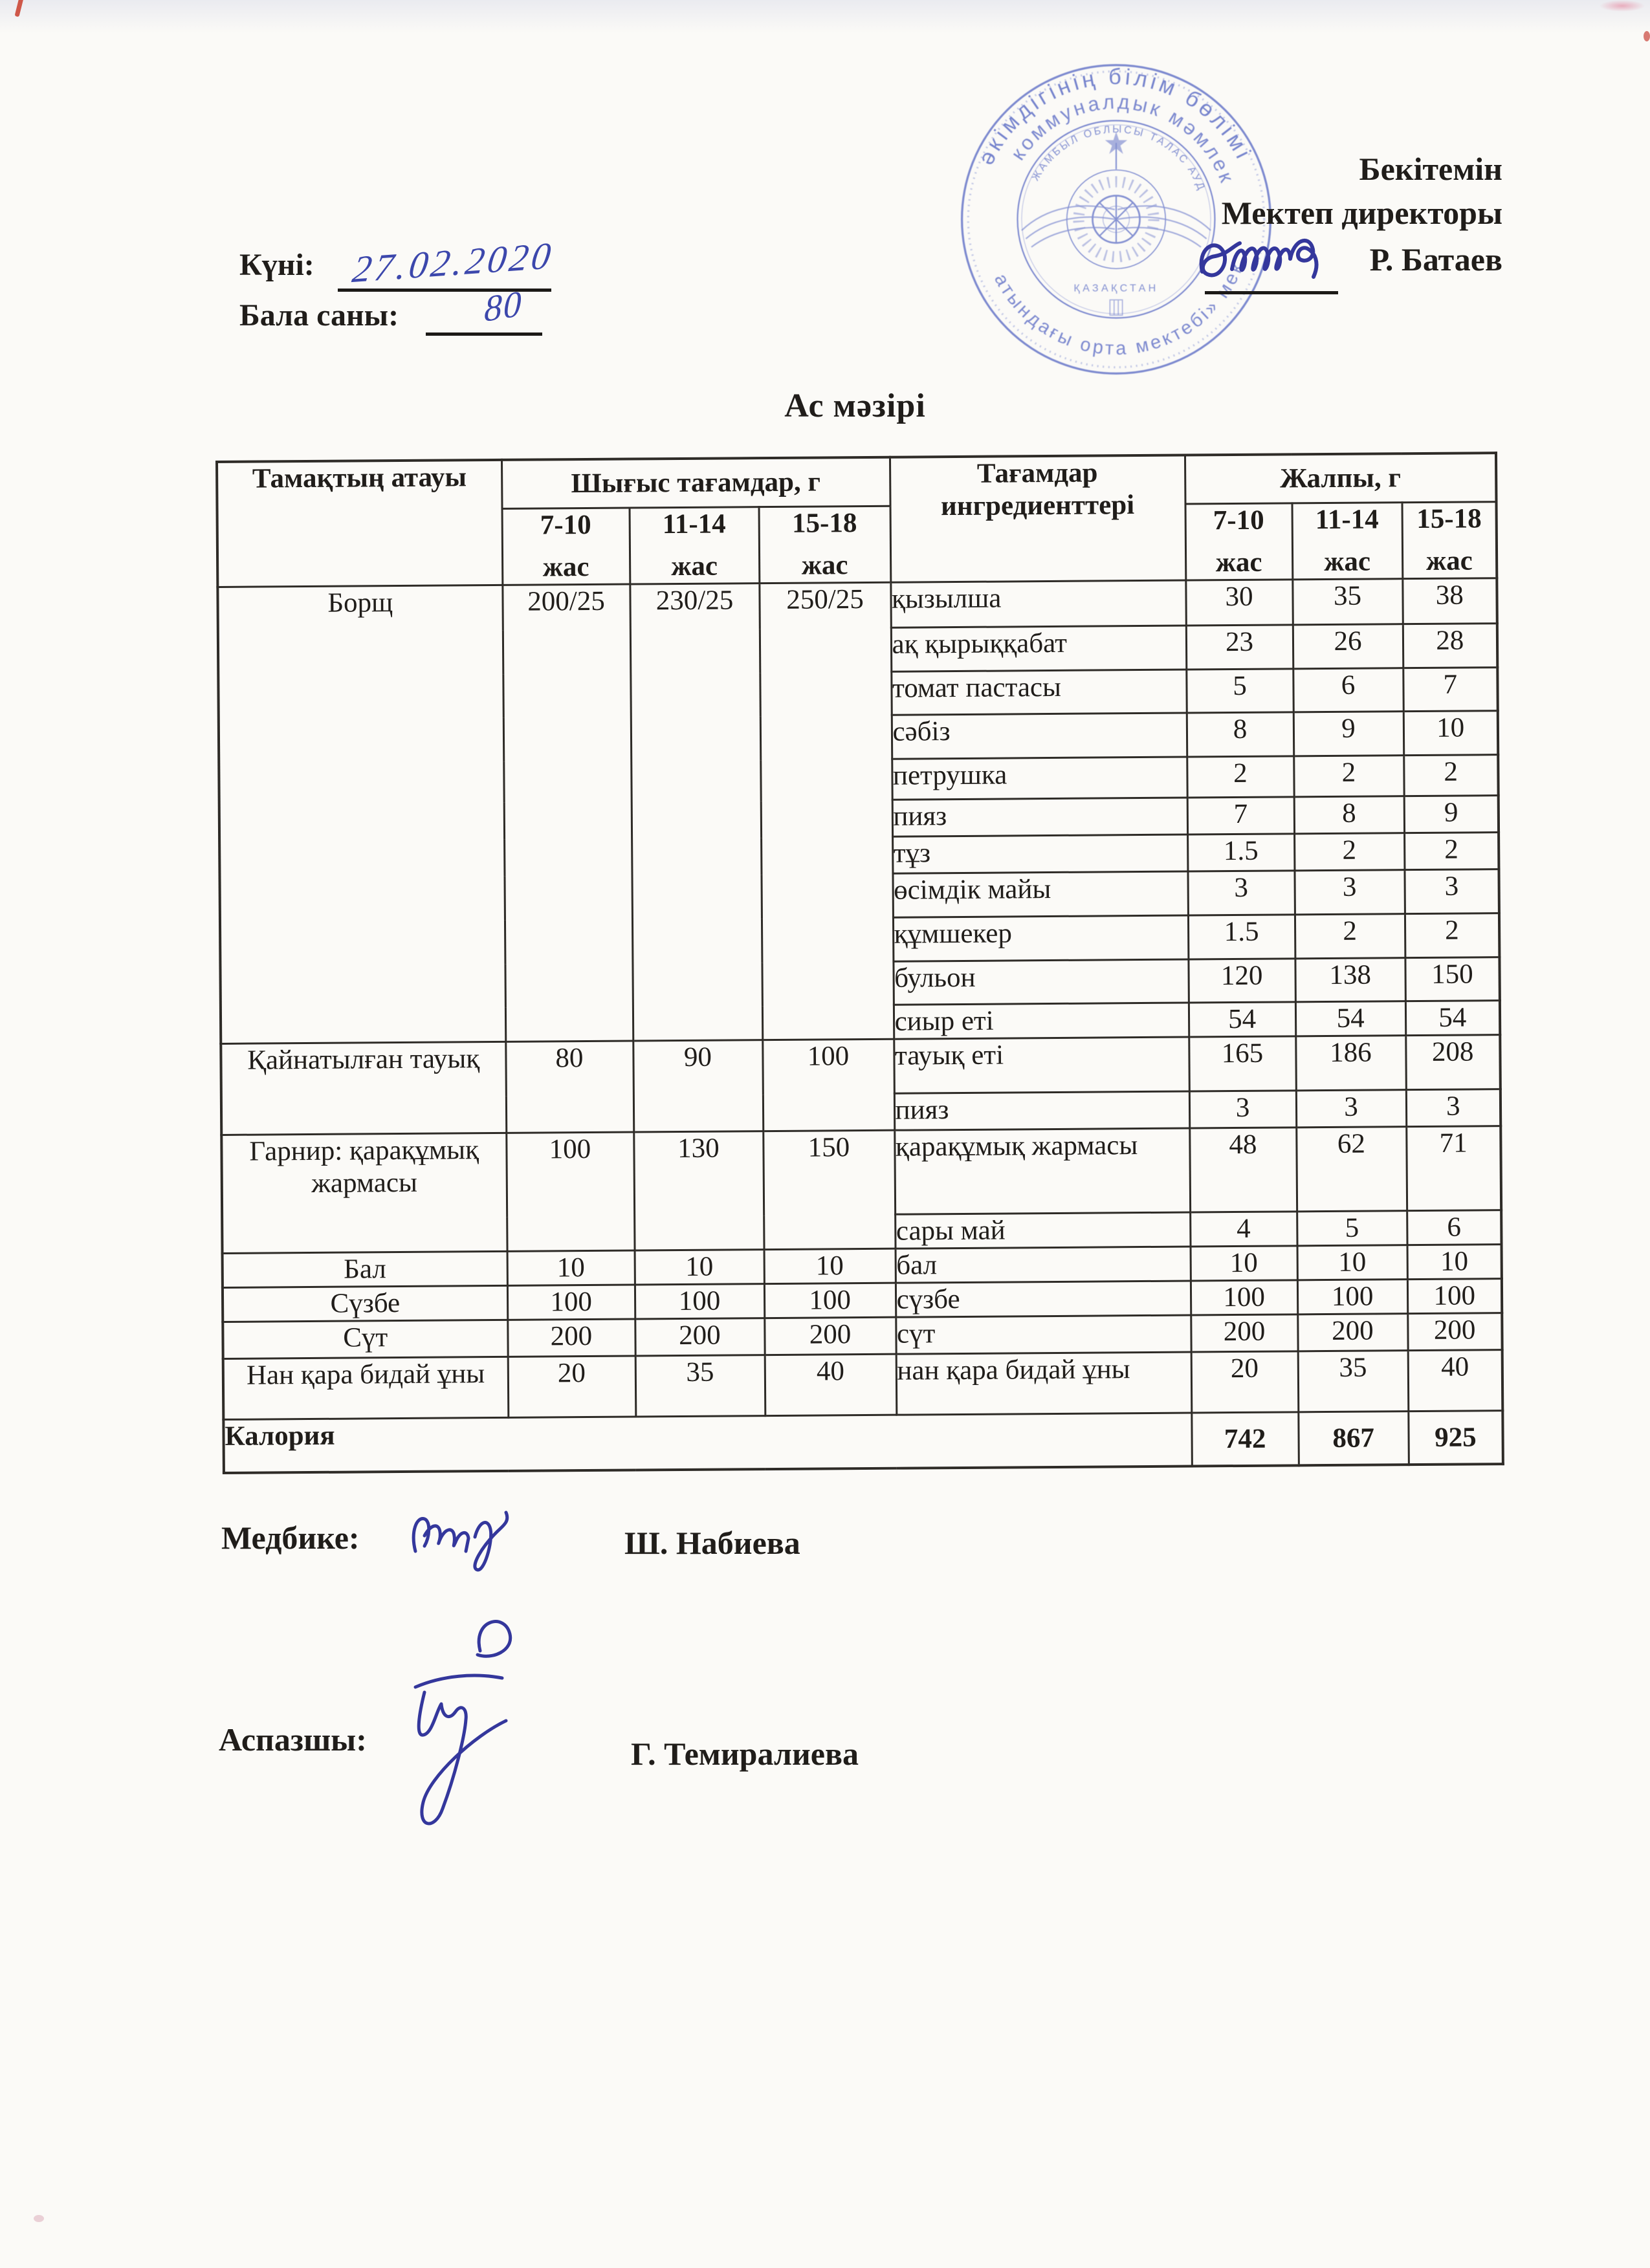 The image size is (1650, 2268). I want to click on date-underline, so click(444, 291).